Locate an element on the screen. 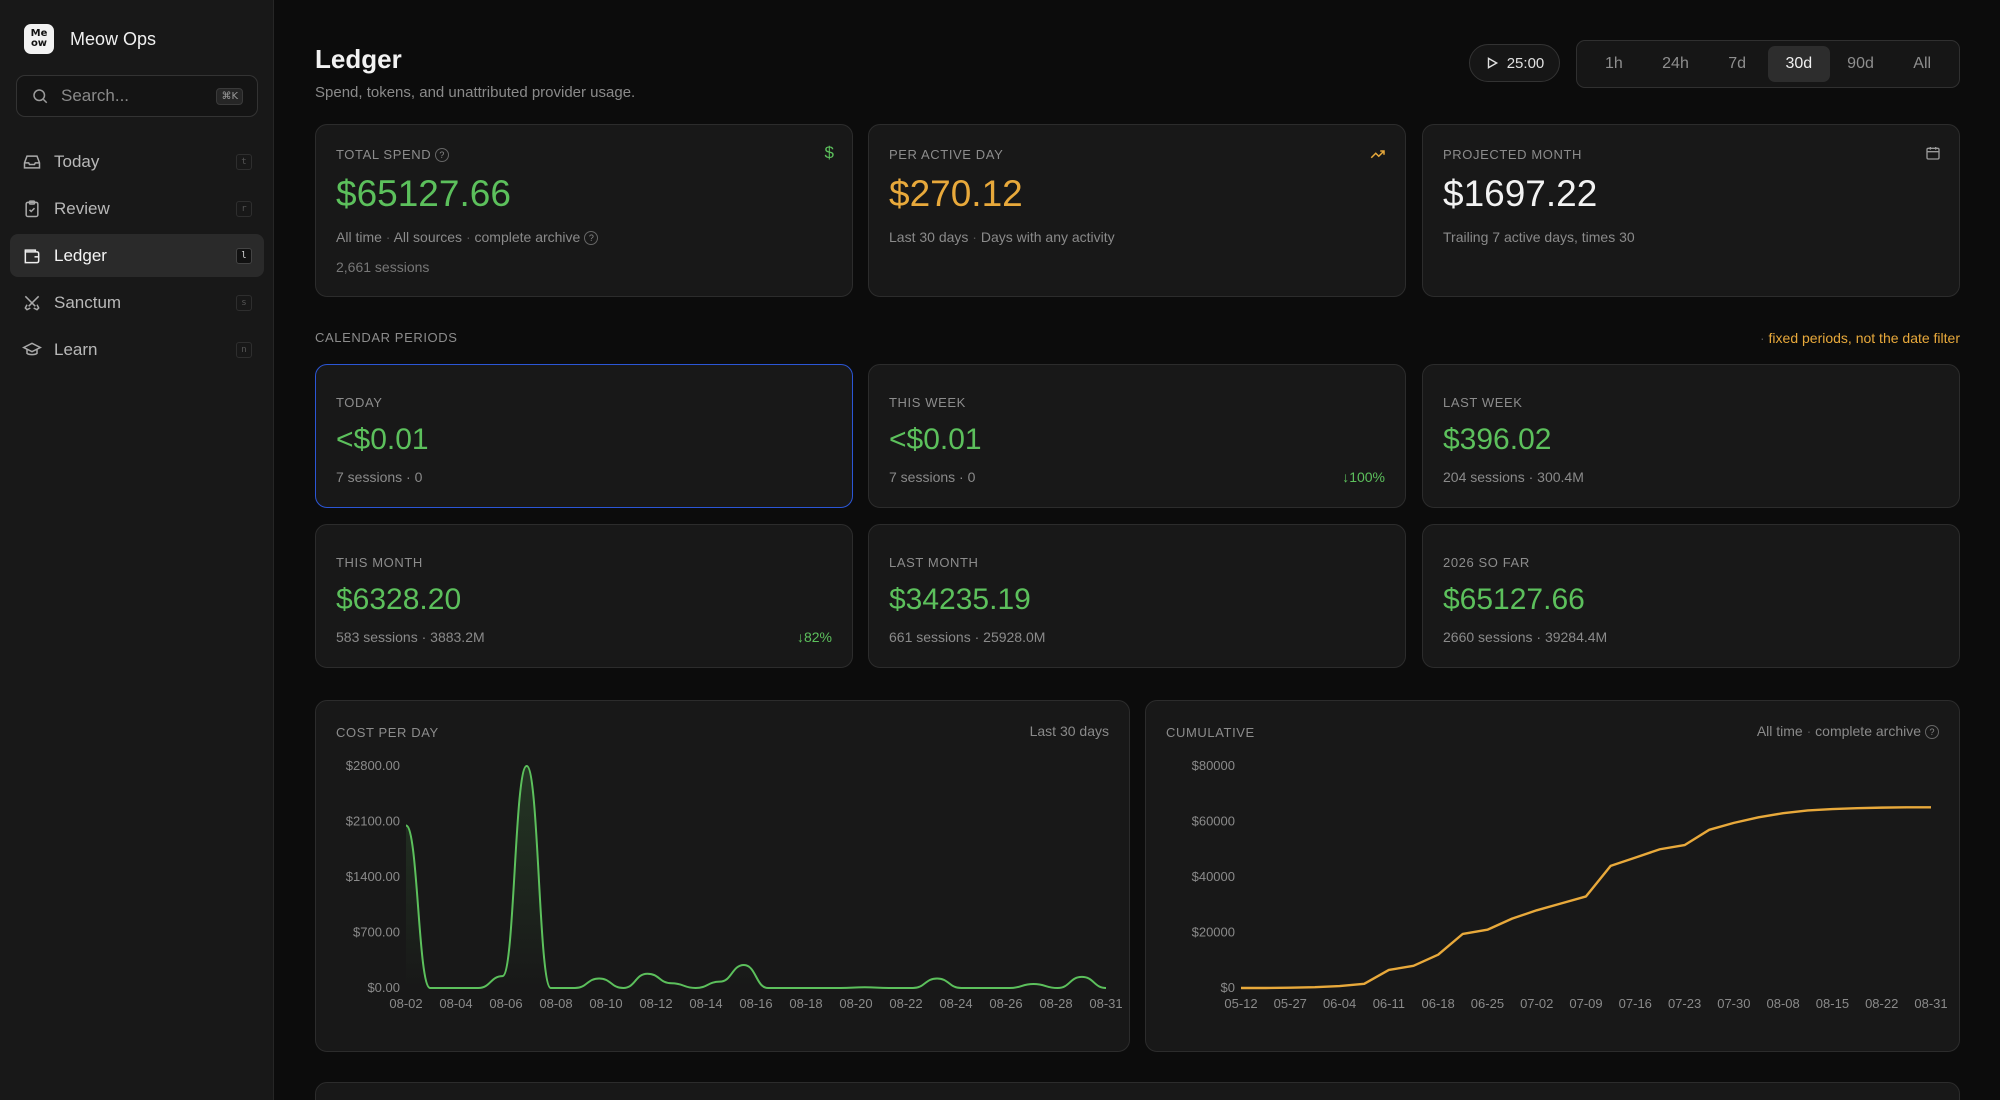  shortcut-hint: r is located at coordinates (244, 208).